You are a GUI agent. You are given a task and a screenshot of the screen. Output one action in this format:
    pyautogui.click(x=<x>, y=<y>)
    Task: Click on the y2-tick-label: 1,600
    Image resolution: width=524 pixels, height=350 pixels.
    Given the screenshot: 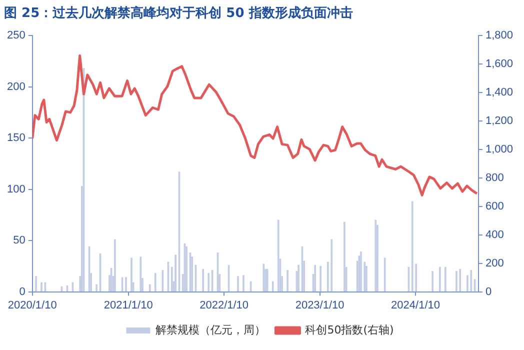 What is the action you would take?
    pyautogui.click(x=499, y=64)
    